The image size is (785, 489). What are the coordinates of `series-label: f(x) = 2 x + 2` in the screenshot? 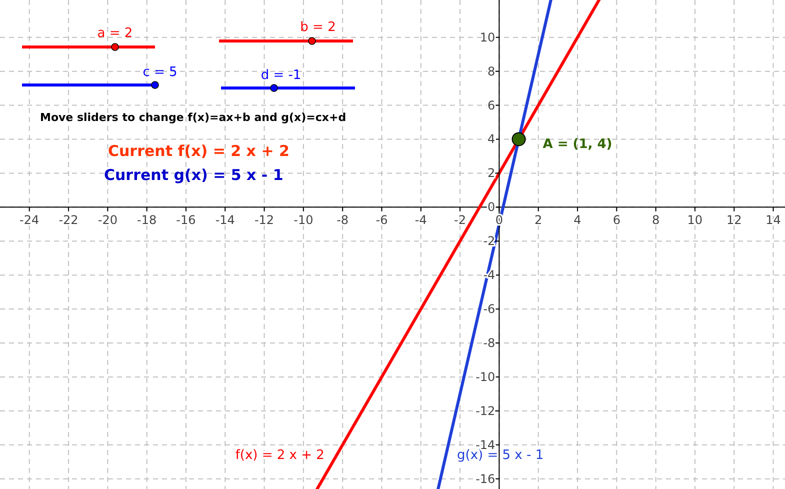 It's located at (279, 455).